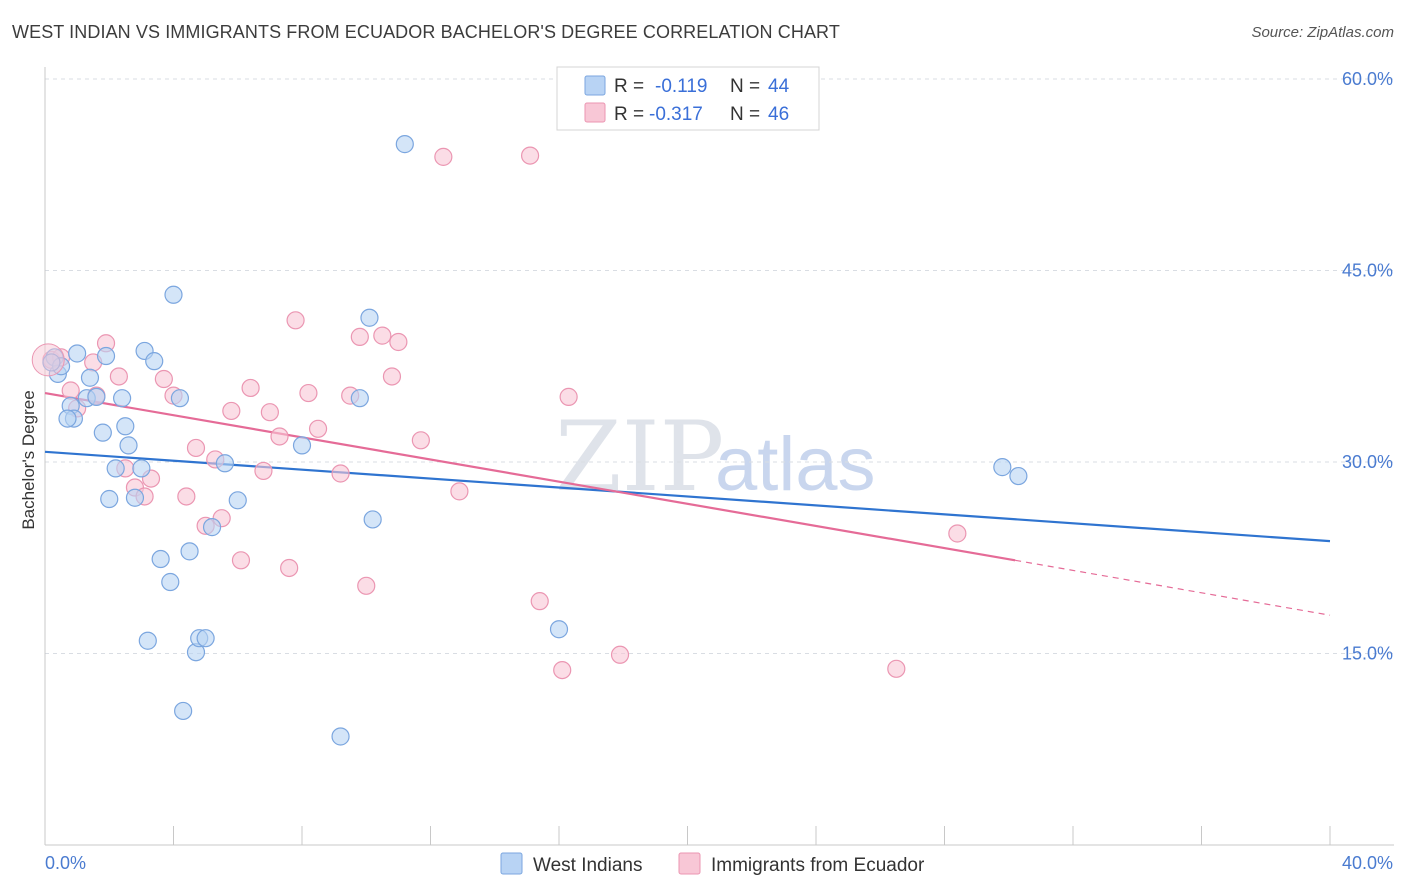 The image size is (1406, 892). I want to click on y-tick-label: 15.0%, so click(1367, 654).